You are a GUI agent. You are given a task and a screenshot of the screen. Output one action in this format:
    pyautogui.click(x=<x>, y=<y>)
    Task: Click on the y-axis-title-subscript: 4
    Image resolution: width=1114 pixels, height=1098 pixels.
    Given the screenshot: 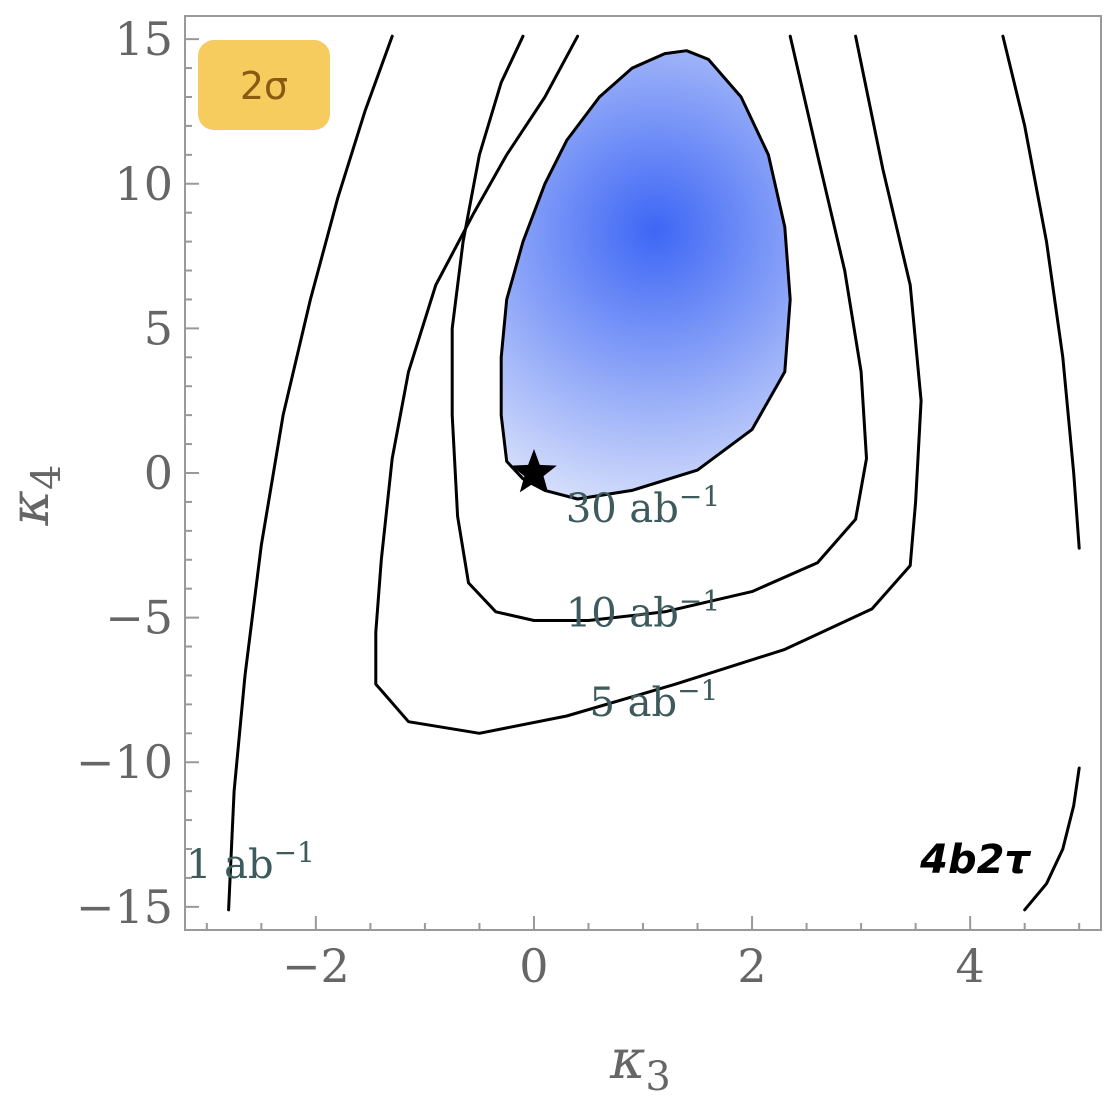 What is the action you would take?
    pyautogui.click(x=47, y=477)
    